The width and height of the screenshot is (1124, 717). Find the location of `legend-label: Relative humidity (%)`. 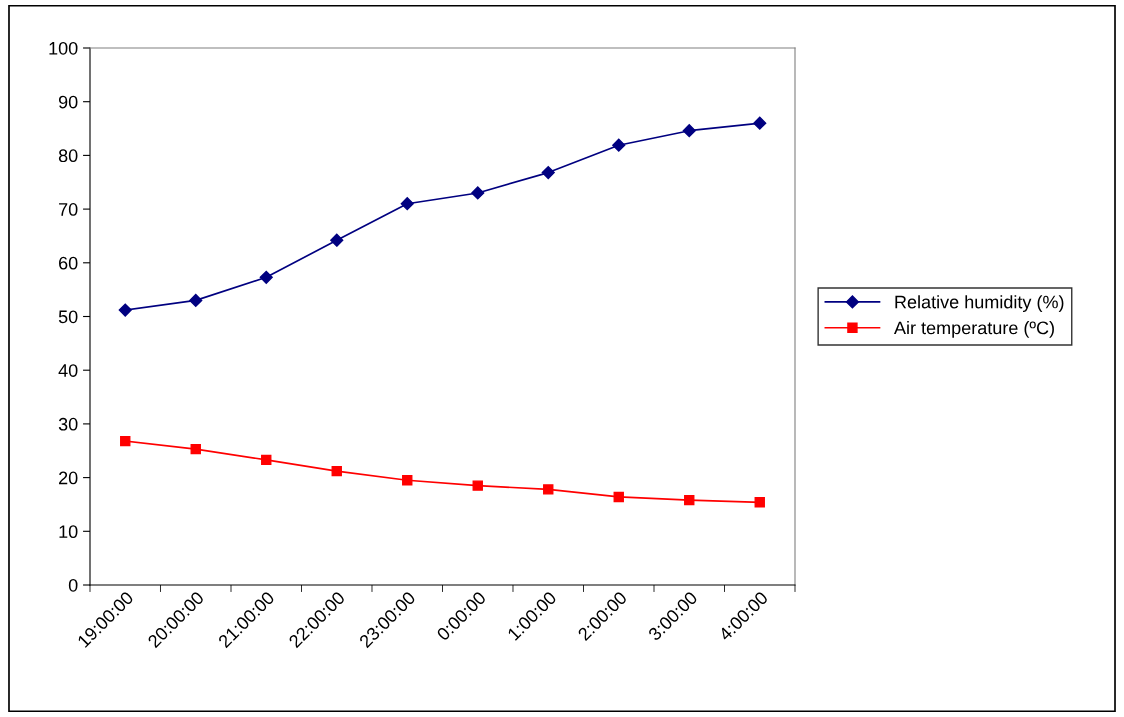

legend-label: Relative humidity (%) is located at coordinates (979, 303).